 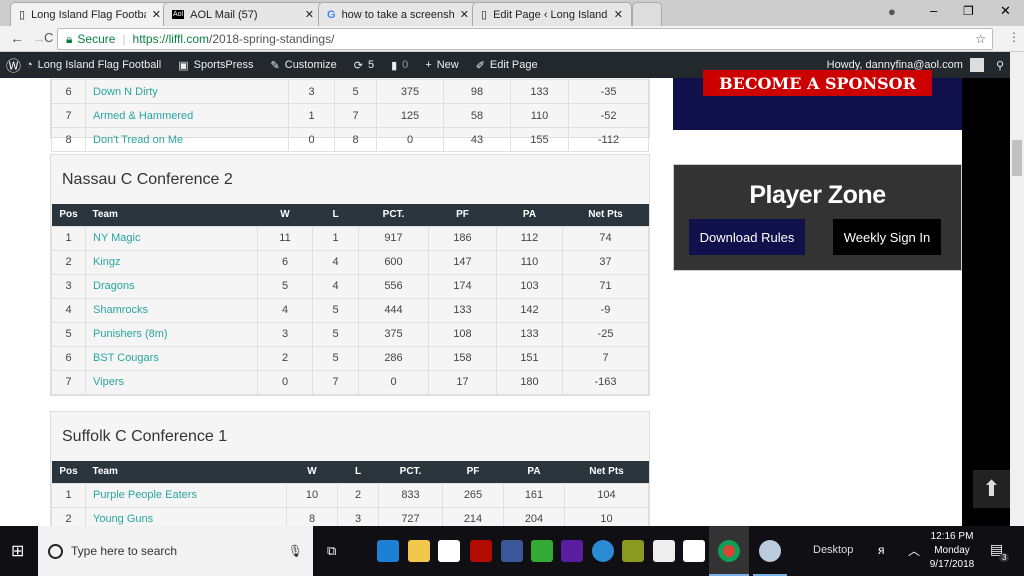 What do you see at coordinates (187, 115) in the screenshot?
I see `team-link: Armed & Hammered` at bounding box center [187, 115].